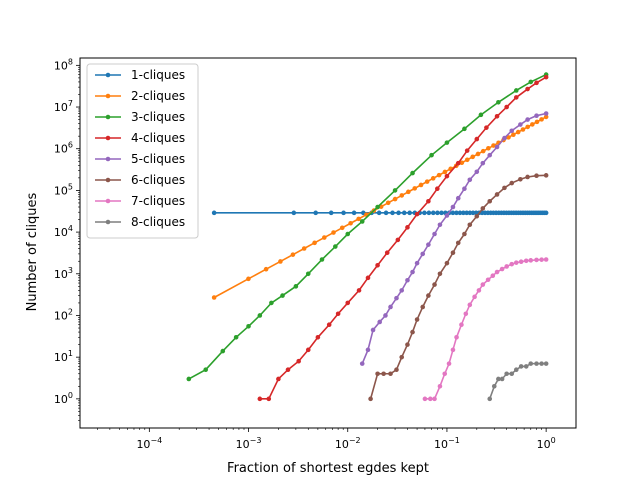 The width and height of the screenshot is (640, 484). What do you see at coordinates (158, 180) in the screenshot?
I see `legend-label: 6-cliques` at bounding box center [158, 180].